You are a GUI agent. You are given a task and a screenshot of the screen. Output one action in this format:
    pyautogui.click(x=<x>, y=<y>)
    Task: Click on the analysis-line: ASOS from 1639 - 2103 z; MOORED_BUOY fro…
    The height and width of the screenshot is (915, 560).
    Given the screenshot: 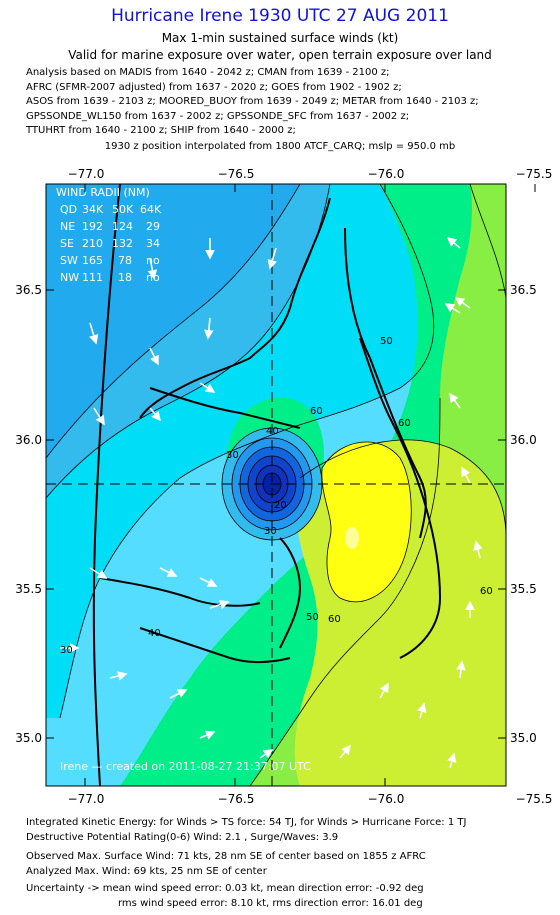 What is the action you would take?
    pyautogui.click(x=252, y=102)
    